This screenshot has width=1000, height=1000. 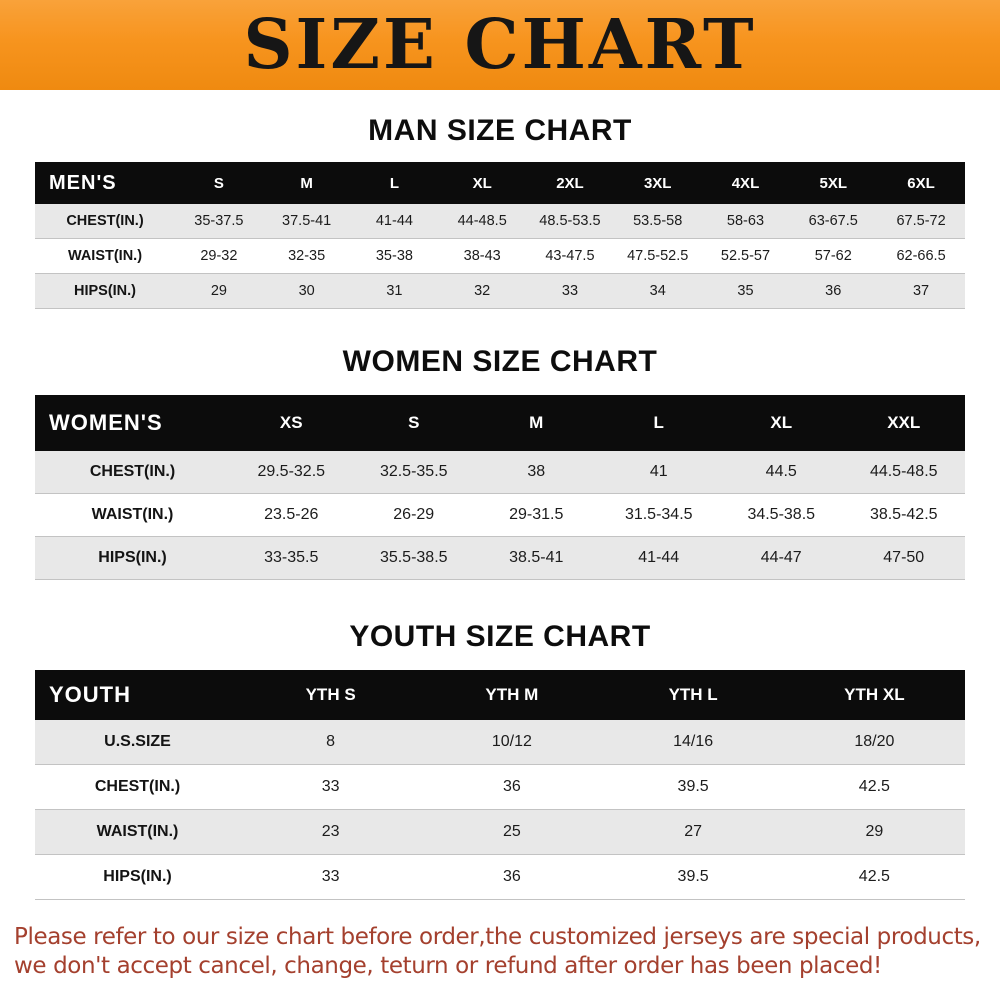 I want to click on table-row: U.S.SIZE 8 10/12 14/16 18/20, so click(x=500, y=742).